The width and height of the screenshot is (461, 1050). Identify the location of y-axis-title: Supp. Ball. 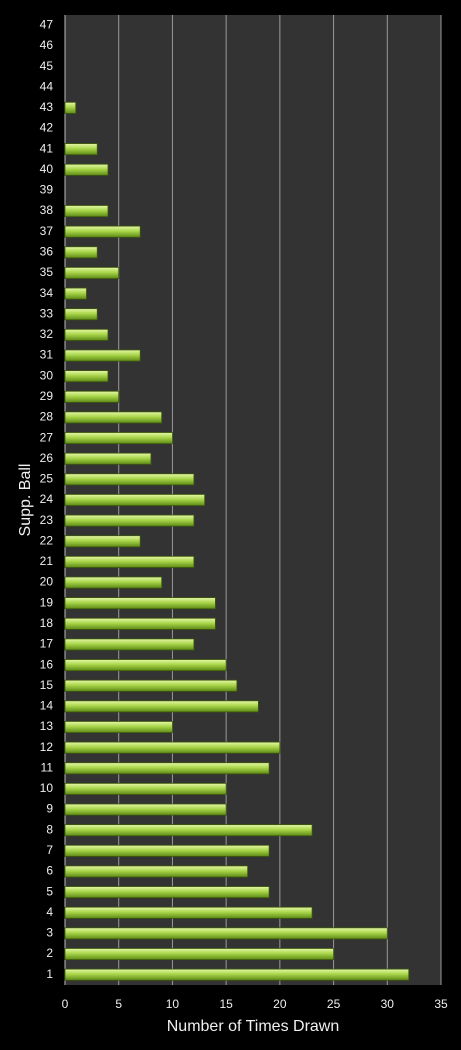
(25, 500).